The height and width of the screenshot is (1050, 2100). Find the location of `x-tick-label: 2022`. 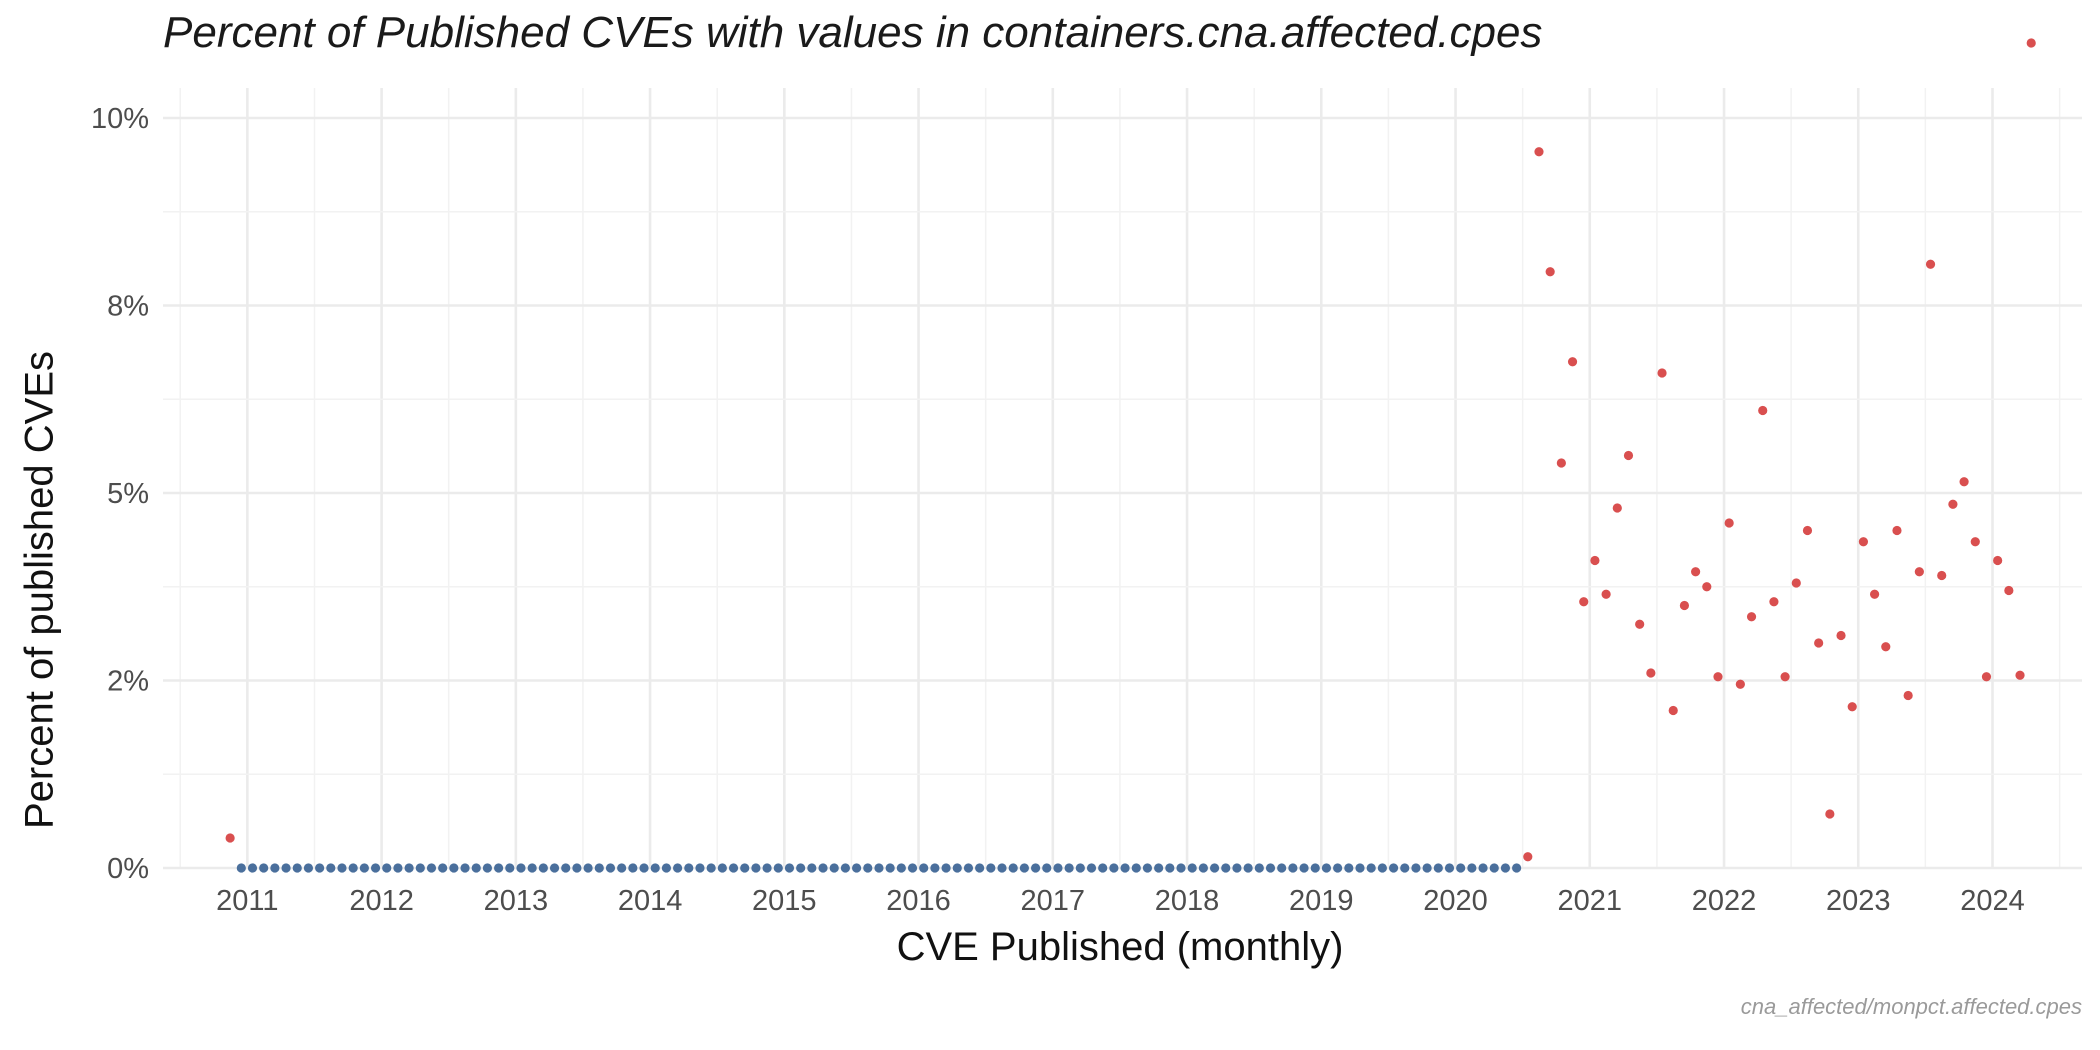

x-tick-label: 2022 is located at coordinates (1724, 901).